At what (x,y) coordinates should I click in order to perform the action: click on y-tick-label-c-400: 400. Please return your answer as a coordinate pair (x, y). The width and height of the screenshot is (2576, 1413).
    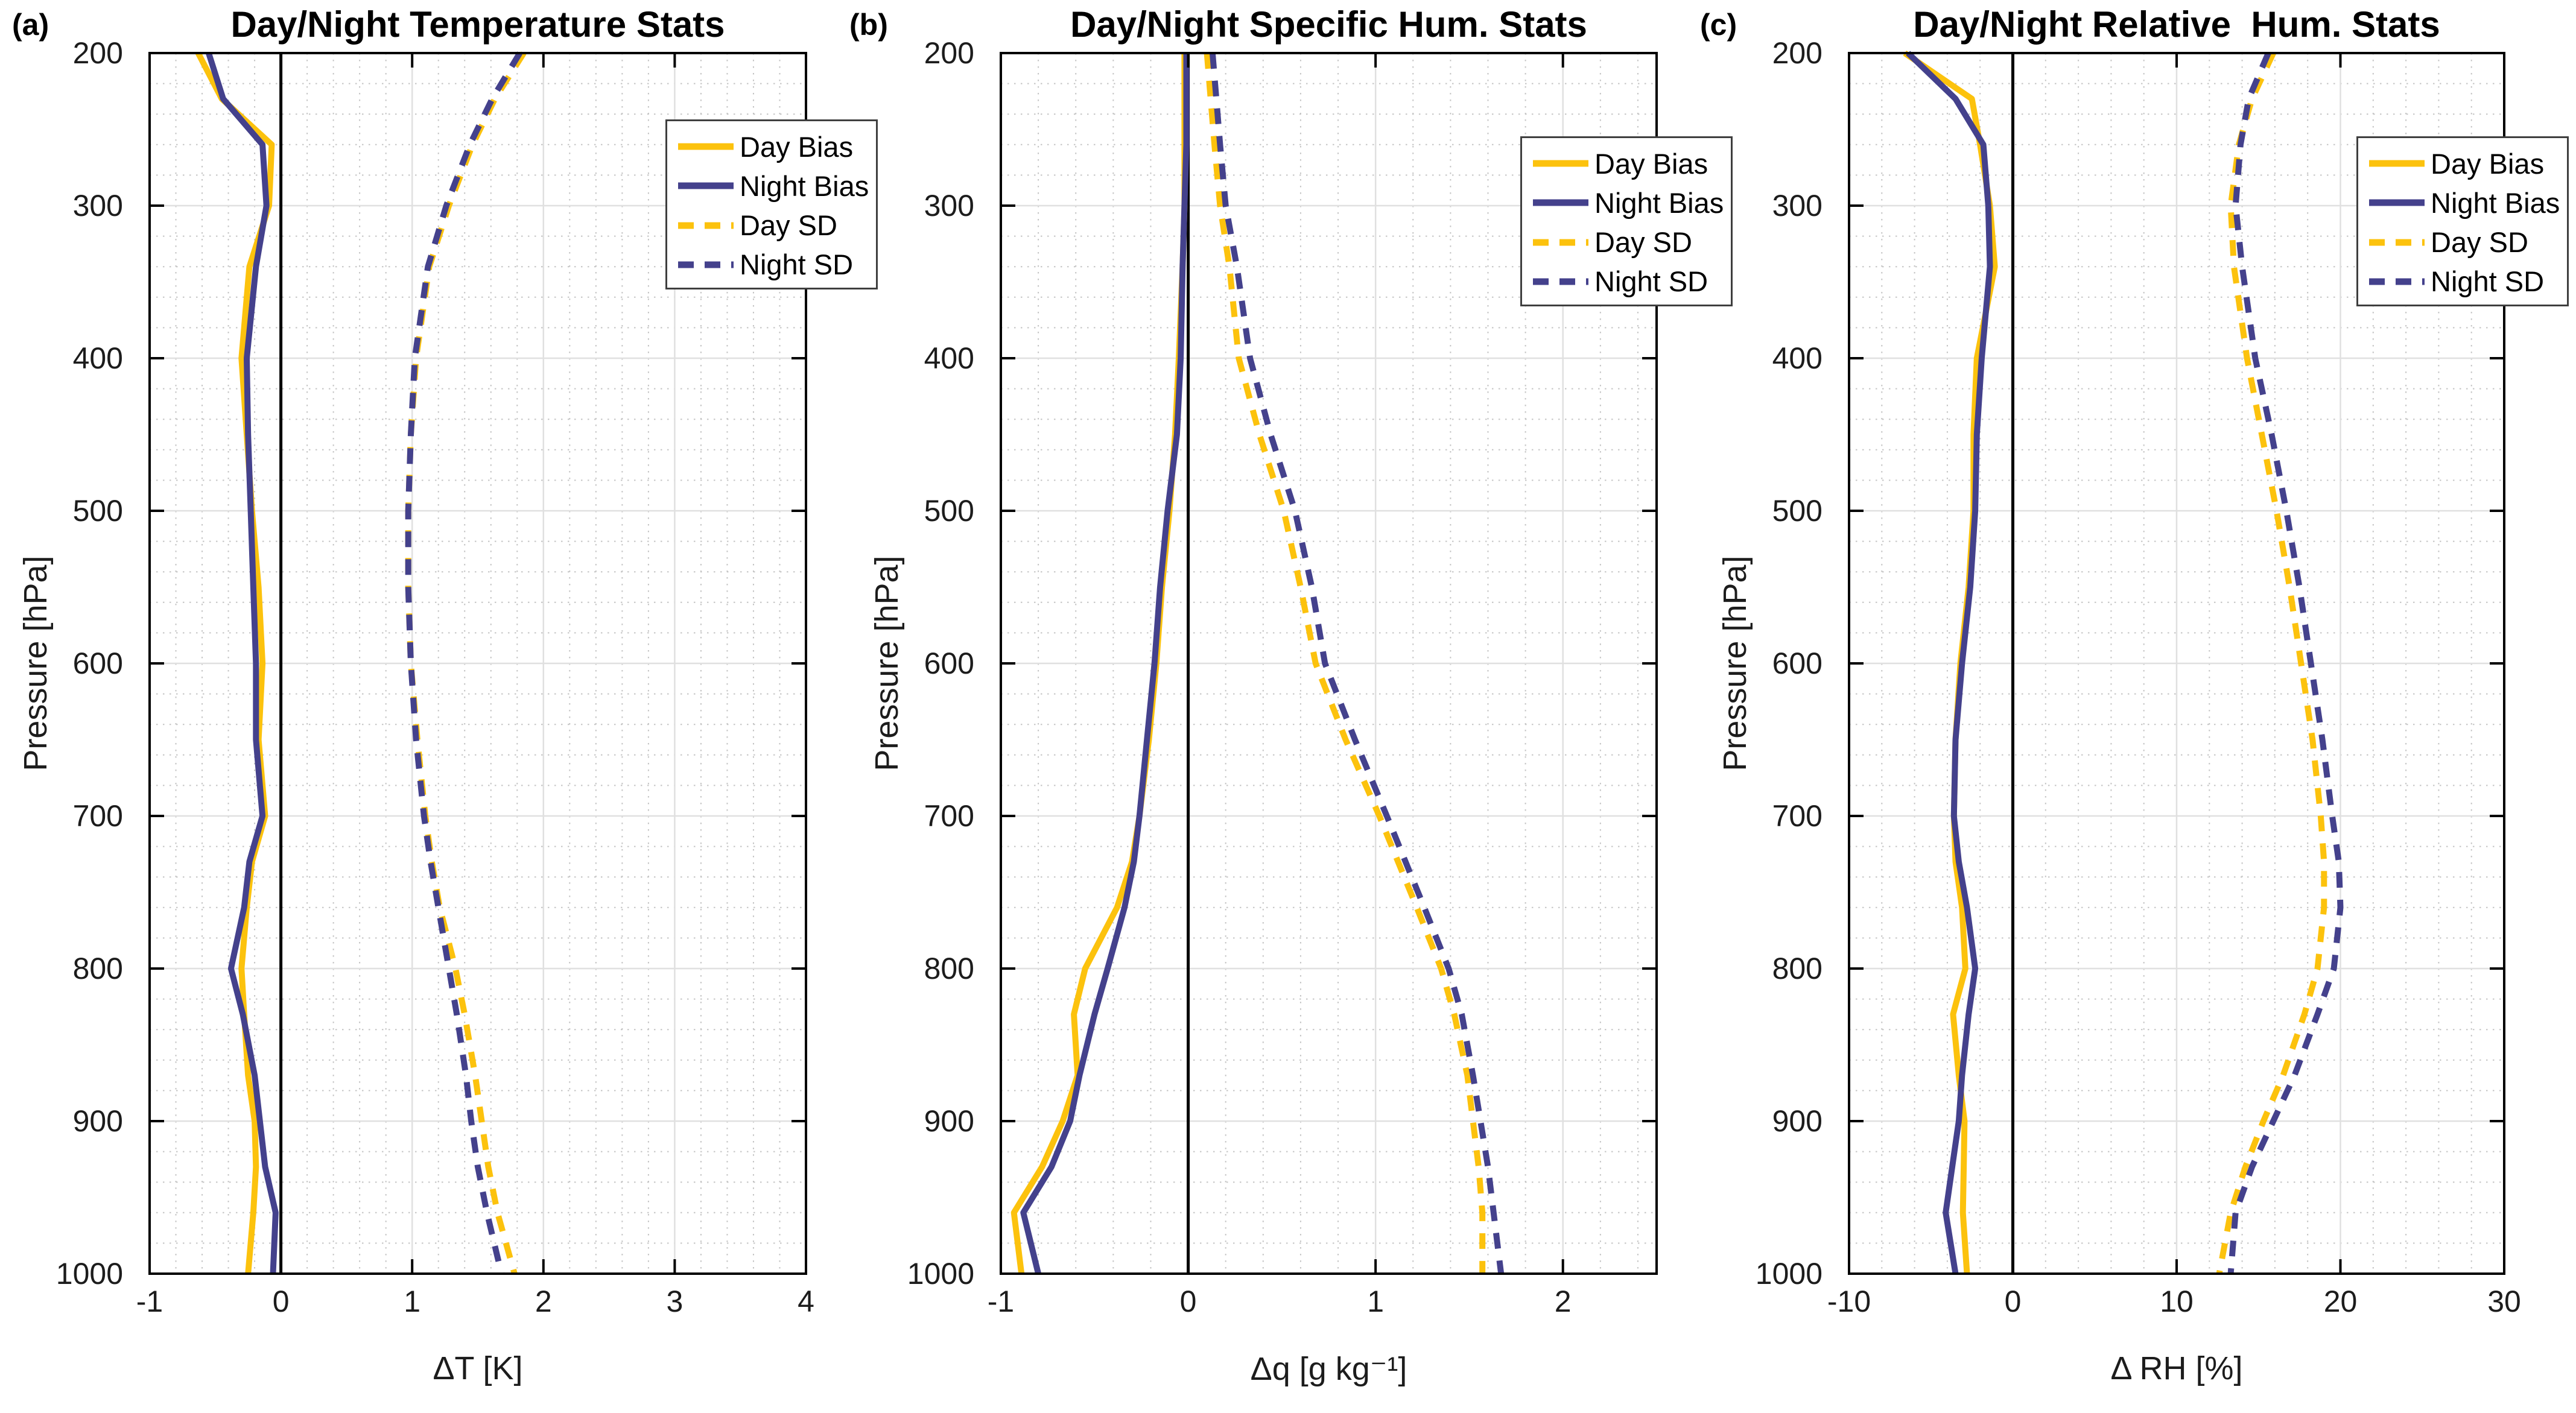
    Looking at the image, I should click on (1797, 358).